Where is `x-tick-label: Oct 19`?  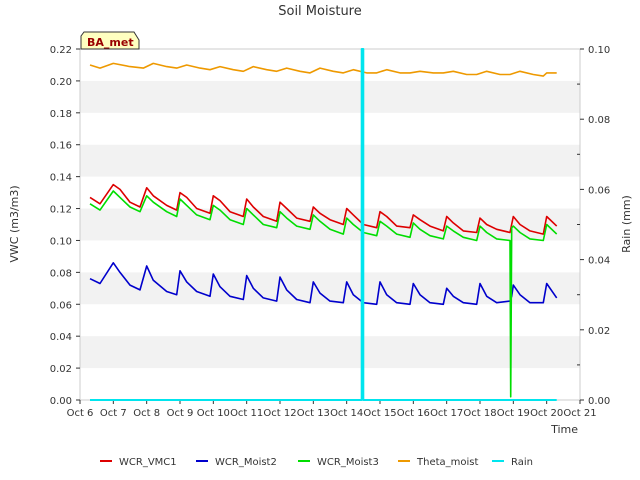
x-tick-label: Oct 19 is located at coordinates (513, 413).